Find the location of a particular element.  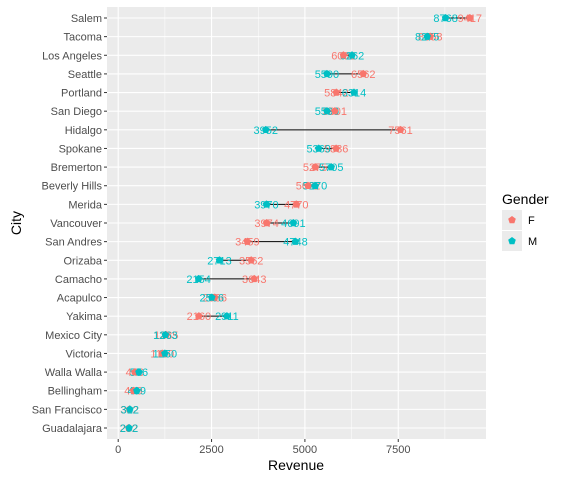

y-tick-label-spokane: Spokane is located at coordinates (80, 149).